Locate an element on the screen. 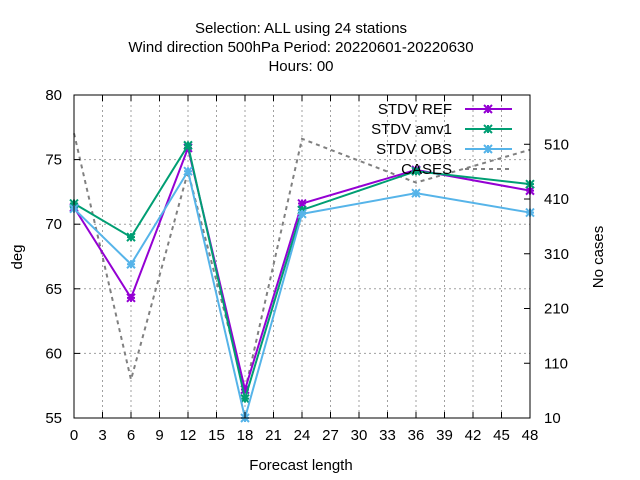 The width and height of the screenshot is (640, 480). legend-marker-stdv-ref is located at coordinates (488, 109).